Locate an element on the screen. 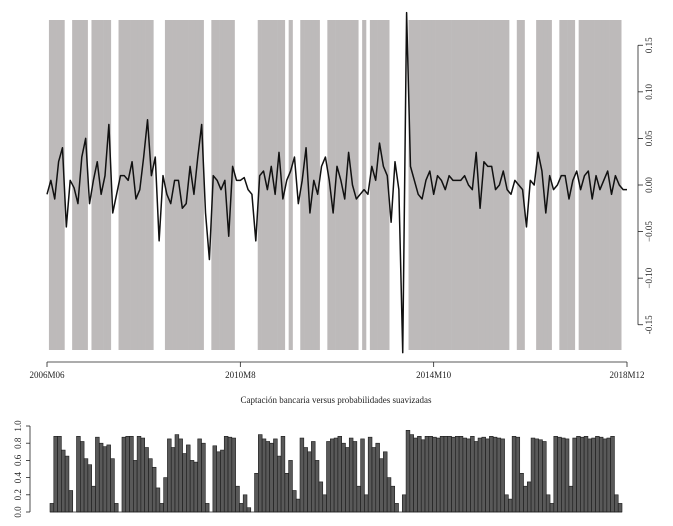  y-tick-label: 0.8 is located at coordinates (18, 443).